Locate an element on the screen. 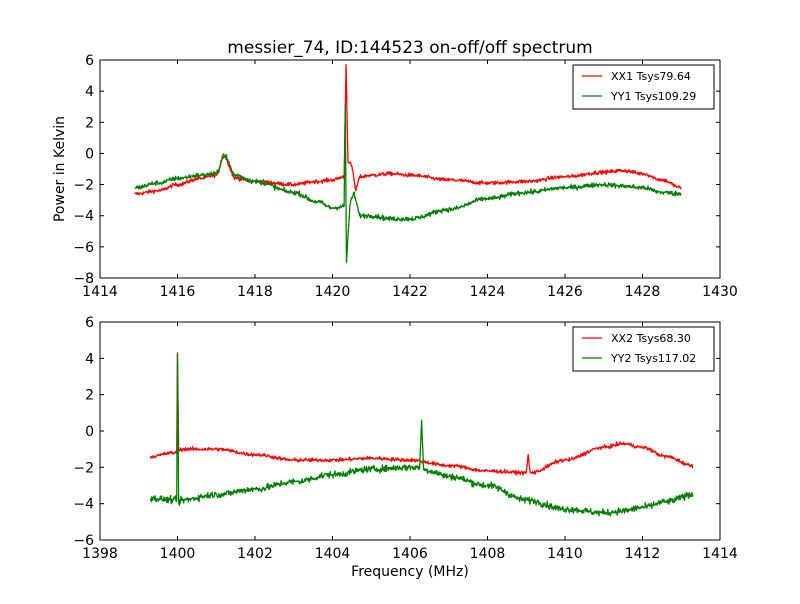 This screenshot has width=800, height=604. x-tick-label: 1408 is located at coordinates (488, 554).